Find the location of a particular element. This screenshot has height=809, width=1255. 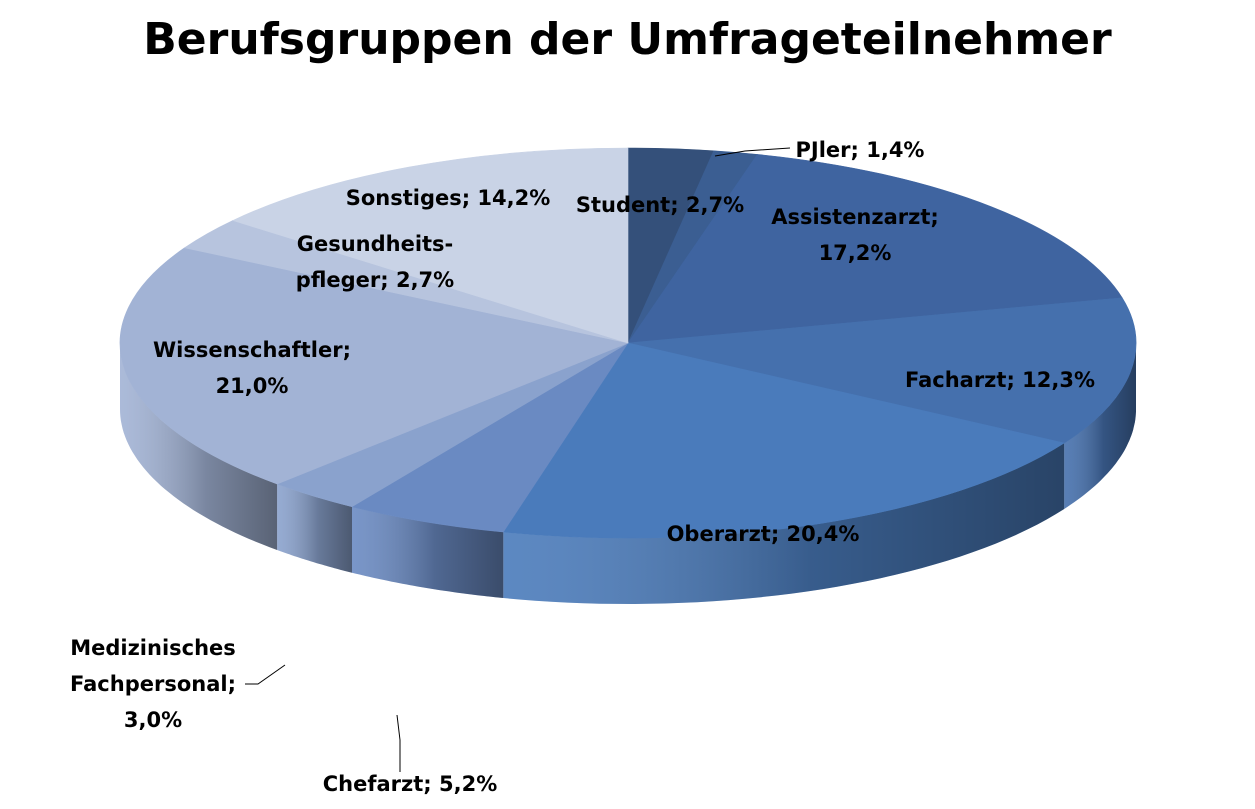

slice-label-chefarzt: Chefarzt; 5,2% is located at coordinates (410, 784).